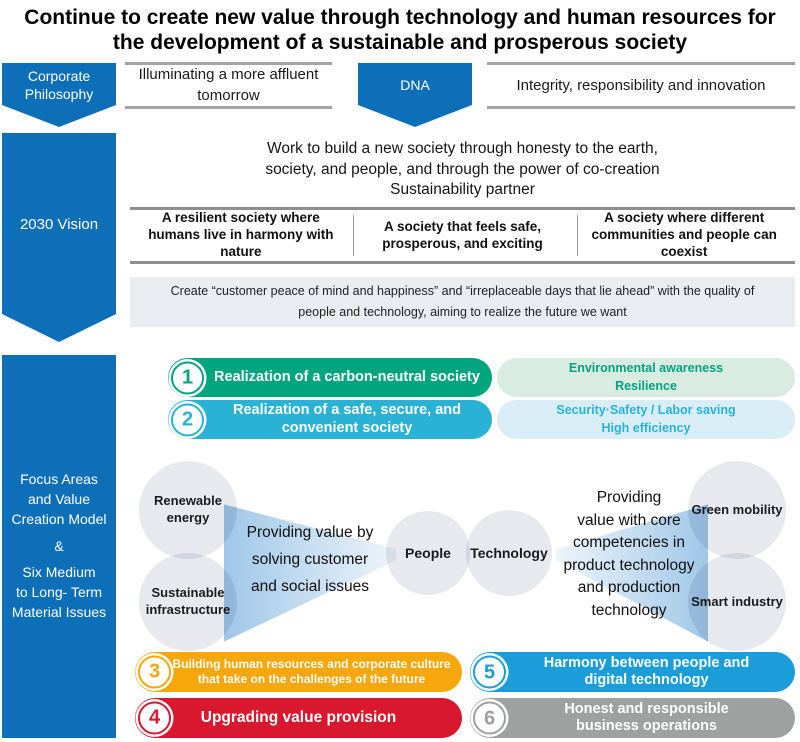 The width and height of the screenshot is (800, 742). I want to click on issue-2-tag: Security·Safety / Labor saving, so click(646, 410).